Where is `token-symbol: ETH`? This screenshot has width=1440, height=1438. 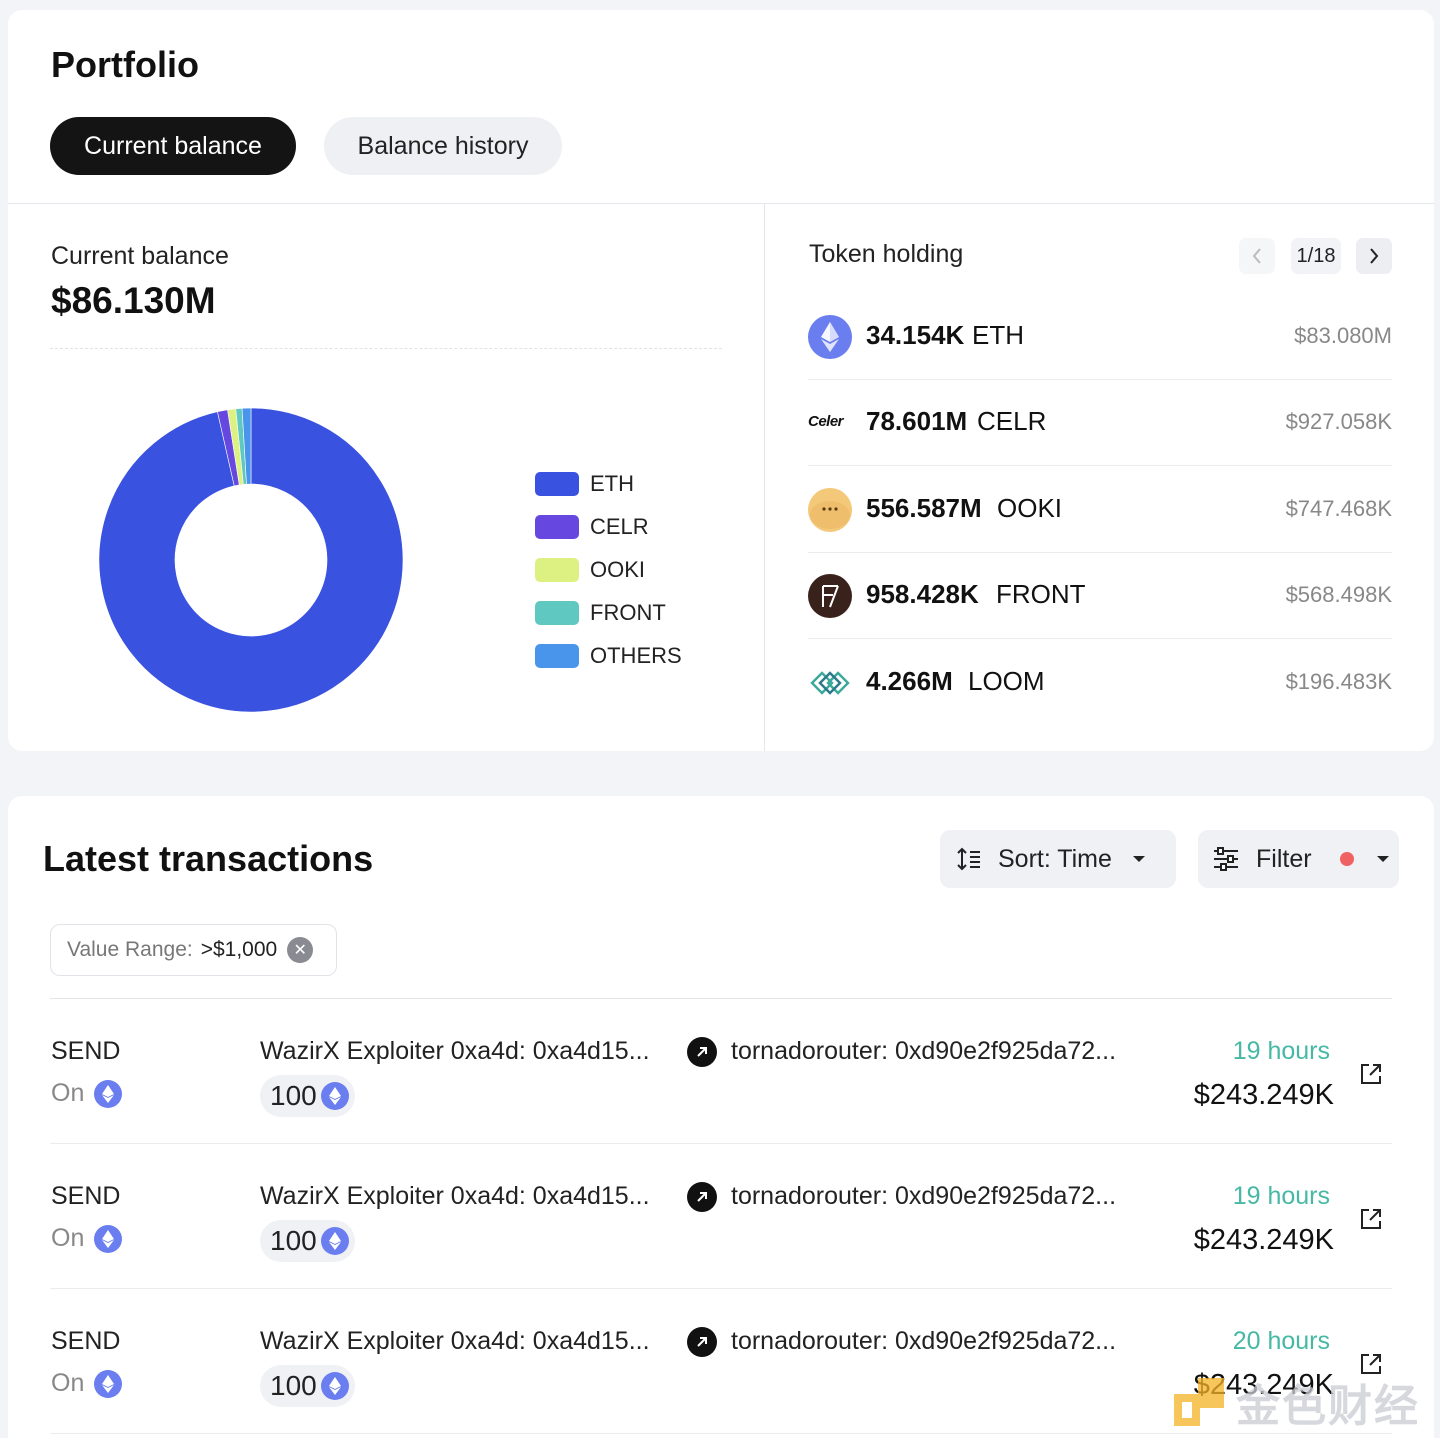 token-symbol: ETH is located at coordinates (998, 335).